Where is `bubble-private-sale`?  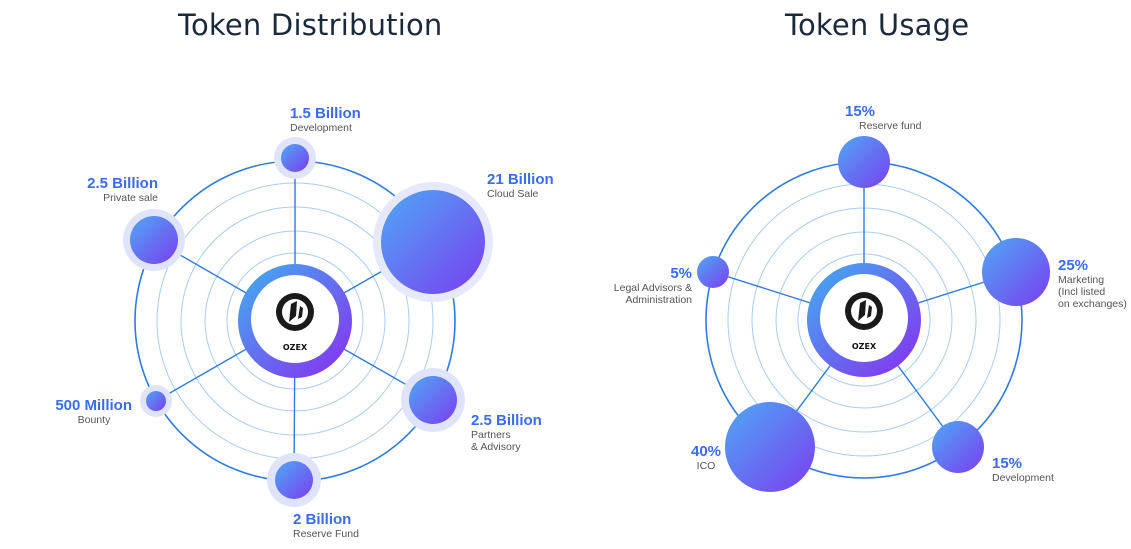
bubble-private-sale is located at coordinates (154, 240).